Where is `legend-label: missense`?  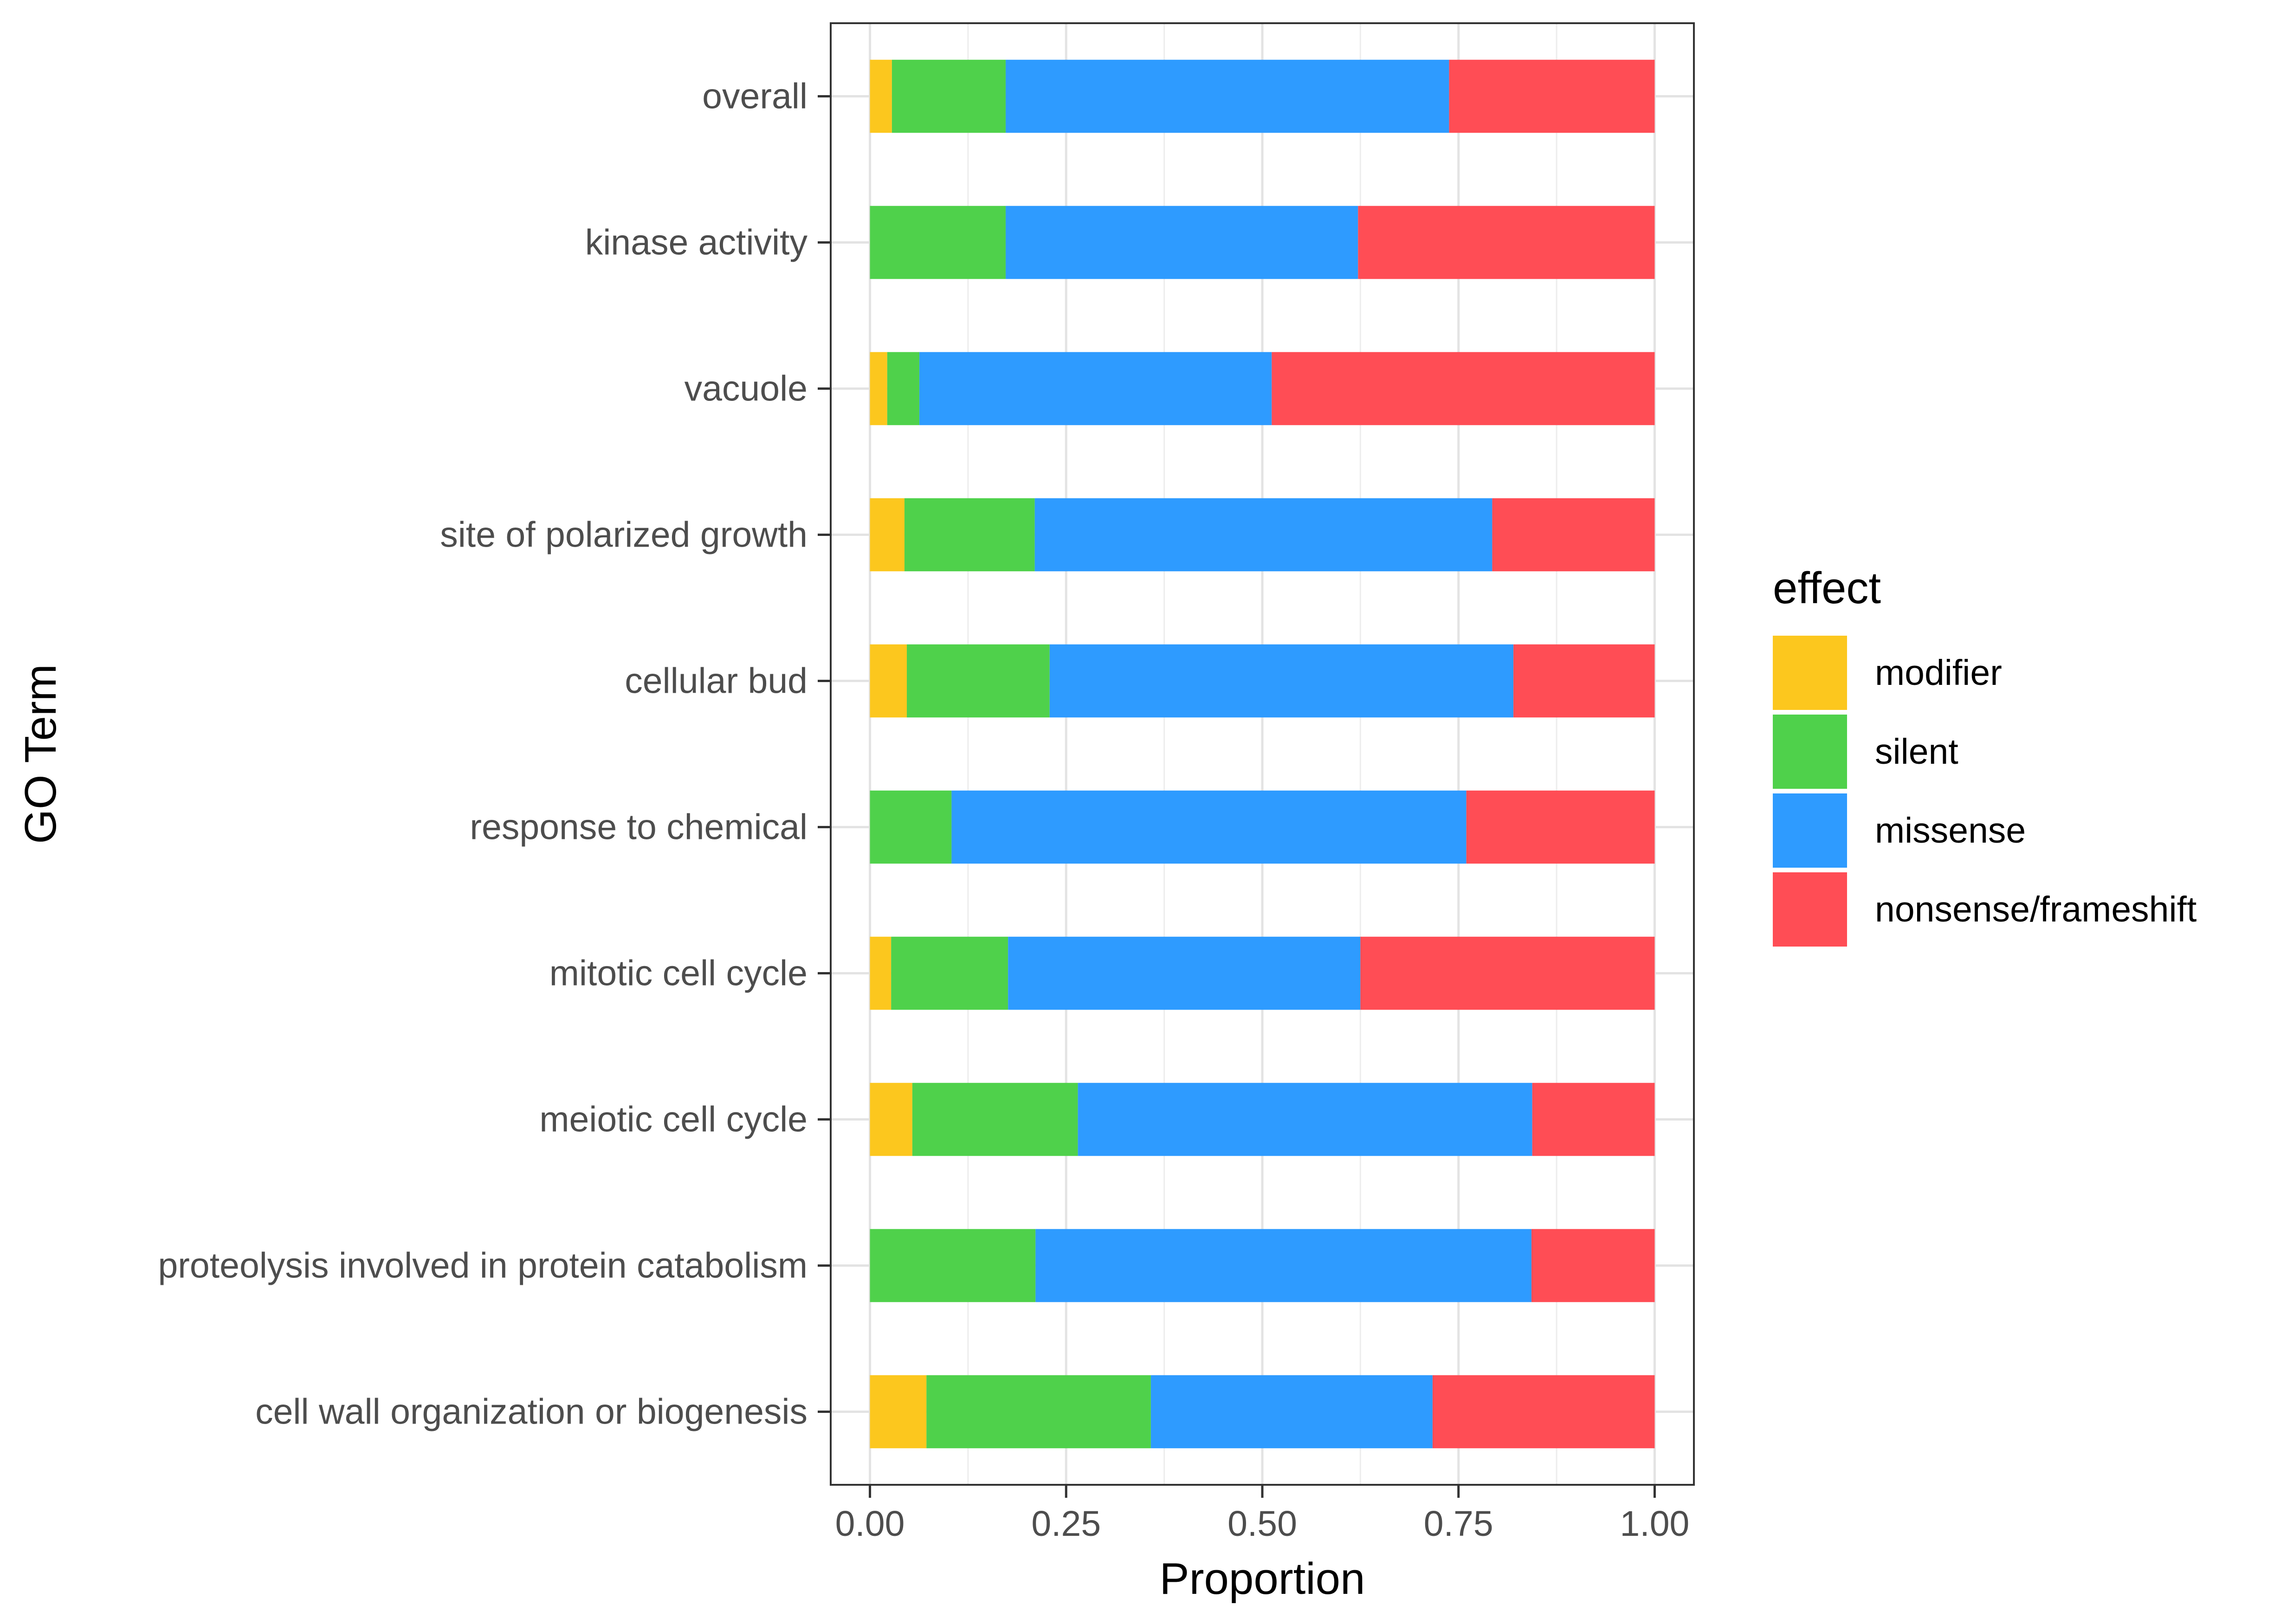 legend-label: missense is located at coordinates (1950, 831).